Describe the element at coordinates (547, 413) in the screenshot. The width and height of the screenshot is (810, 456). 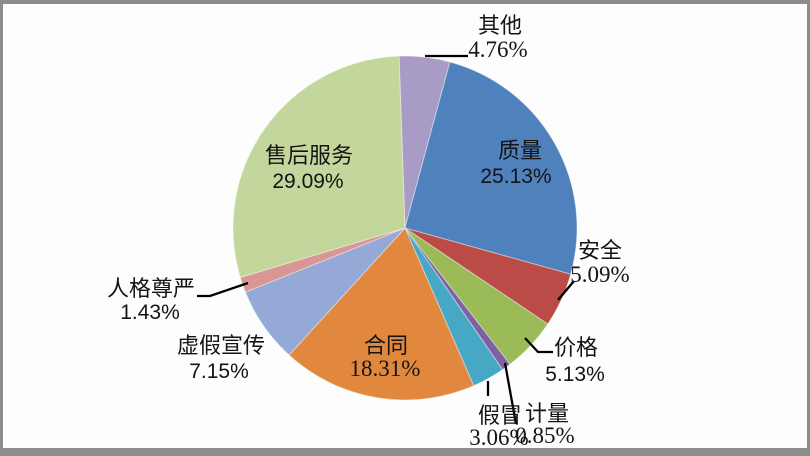
I see `slice-label-4: 计量` at that location.